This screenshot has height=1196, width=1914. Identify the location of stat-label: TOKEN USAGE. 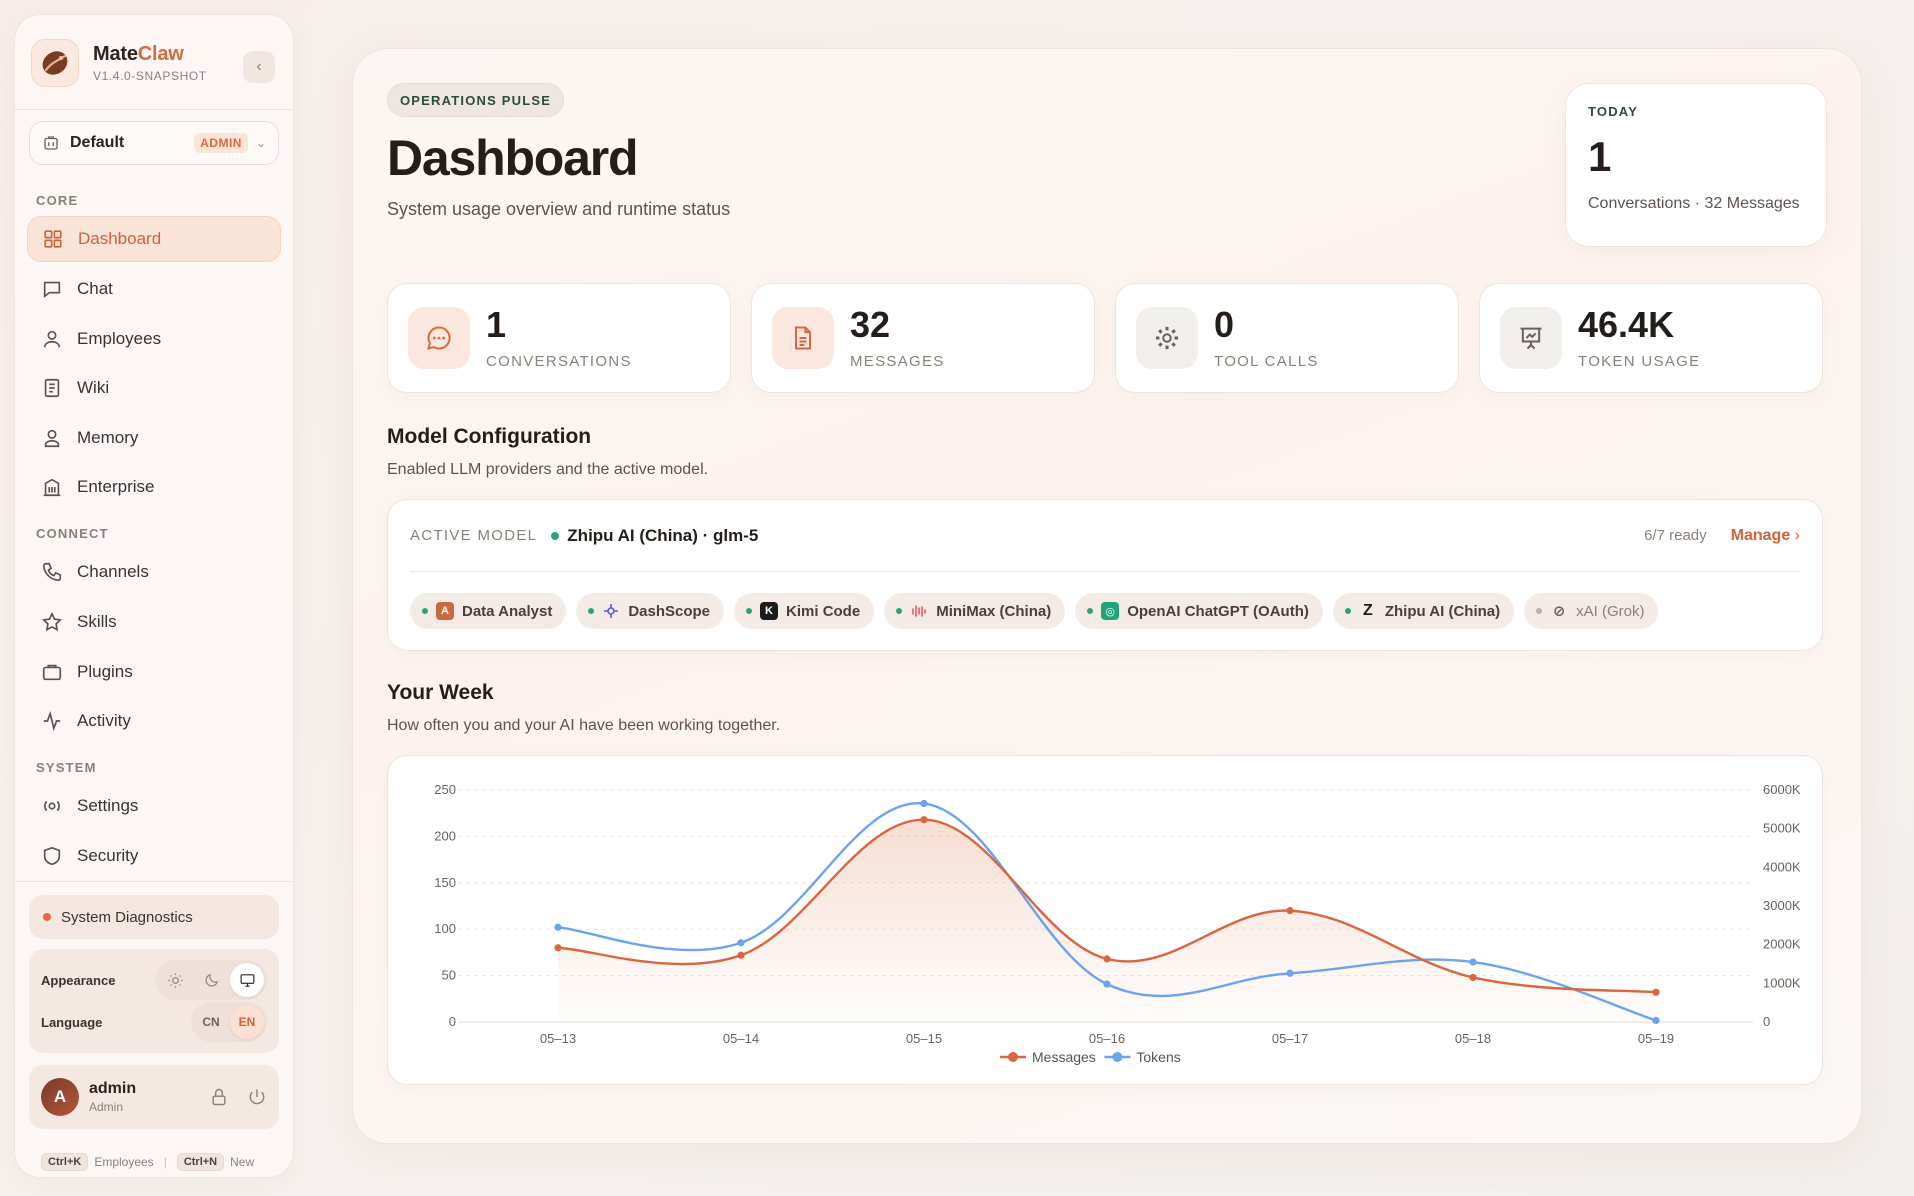
(1639, 361).